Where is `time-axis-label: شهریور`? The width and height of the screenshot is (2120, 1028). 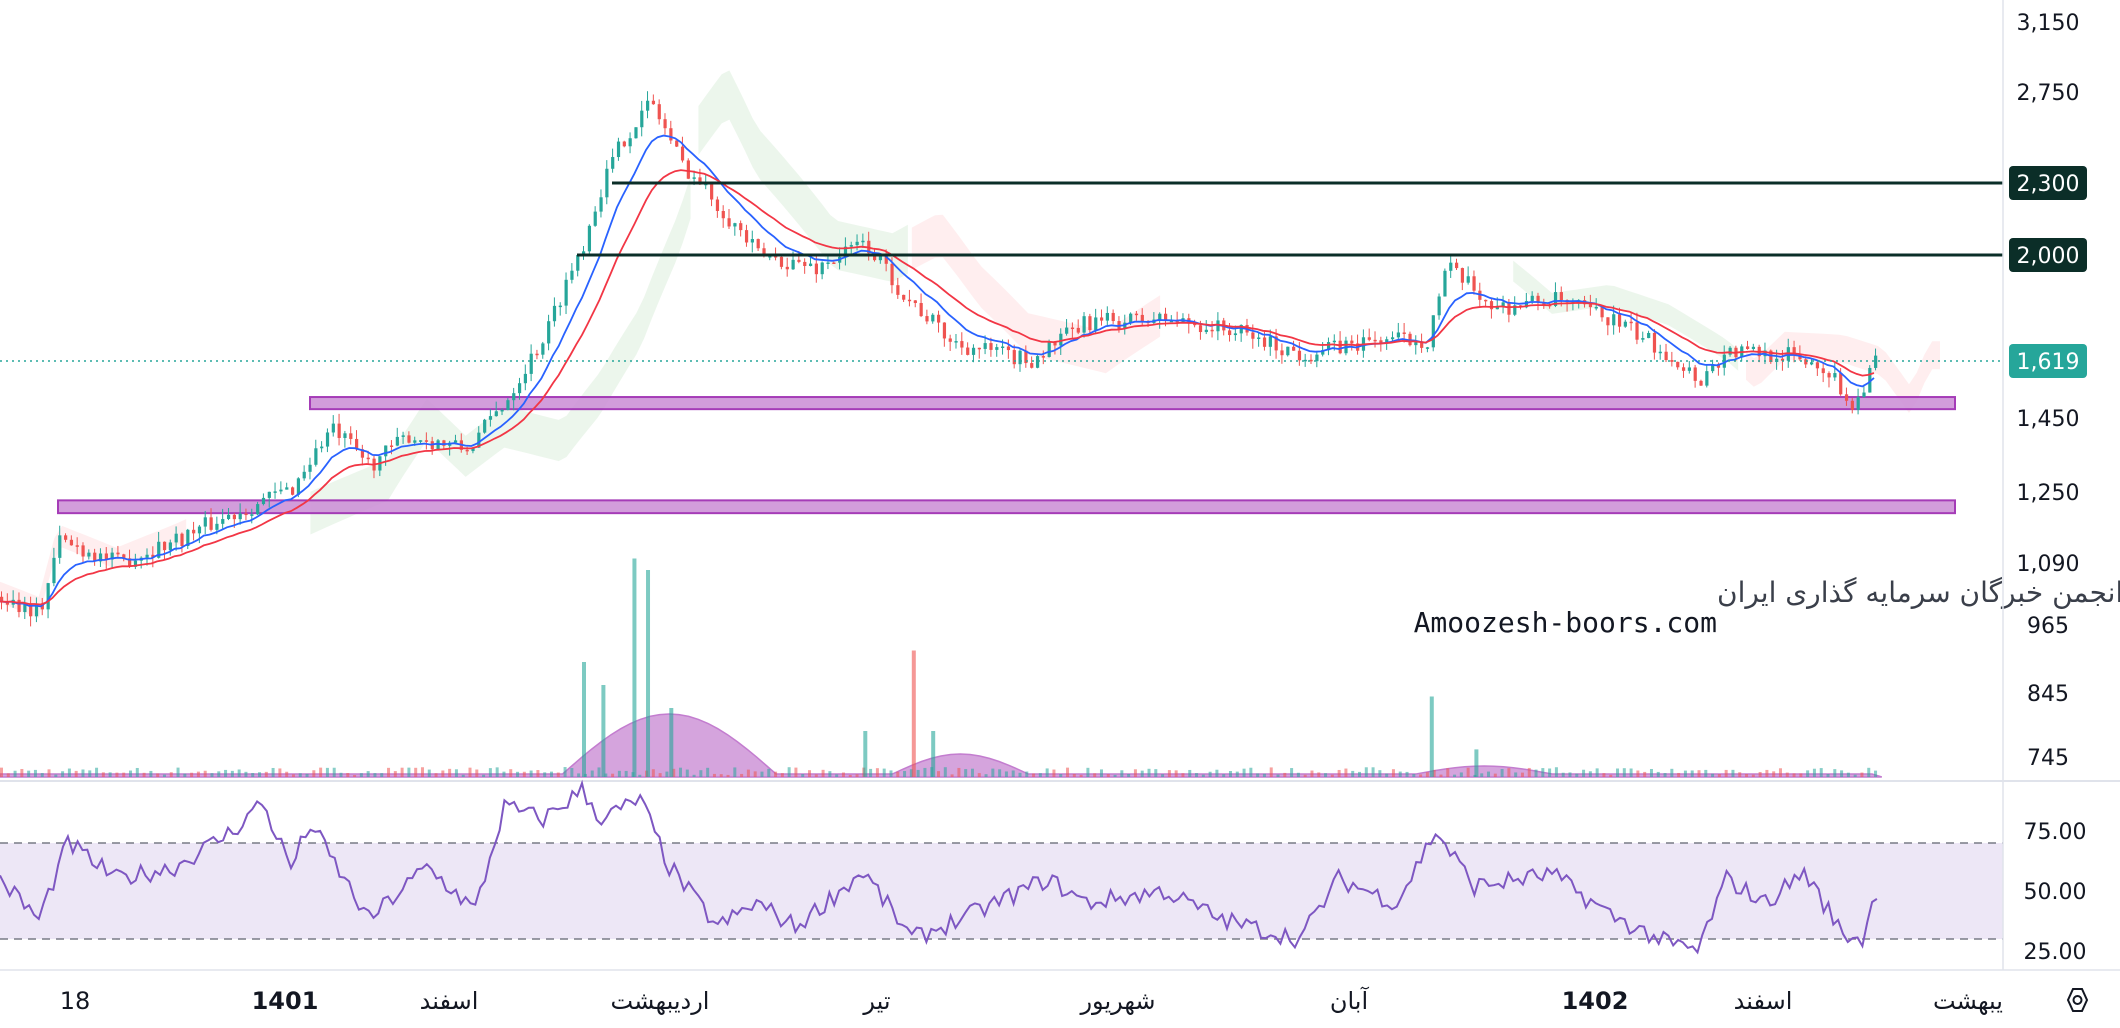
time-axis-label: شهریور is located at coordinates (1117, 1001).